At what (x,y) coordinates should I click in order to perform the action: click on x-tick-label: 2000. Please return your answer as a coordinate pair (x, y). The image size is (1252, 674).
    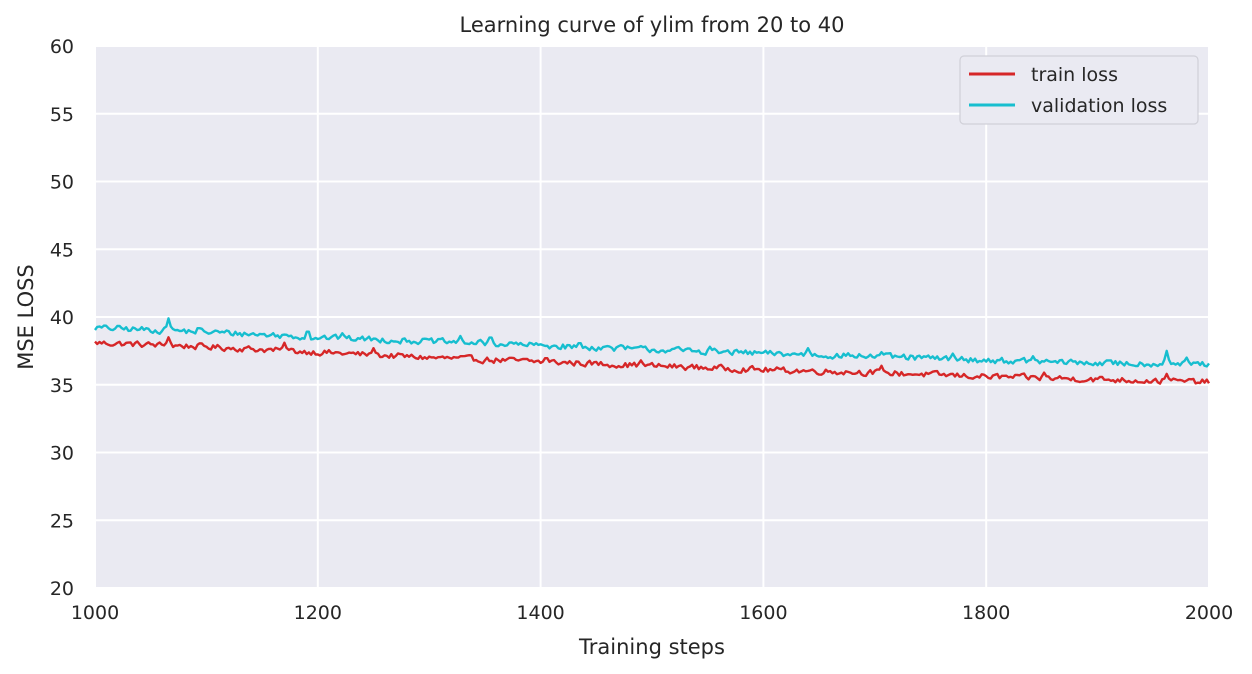
    Looking at the image, I should click on (1209, 613).